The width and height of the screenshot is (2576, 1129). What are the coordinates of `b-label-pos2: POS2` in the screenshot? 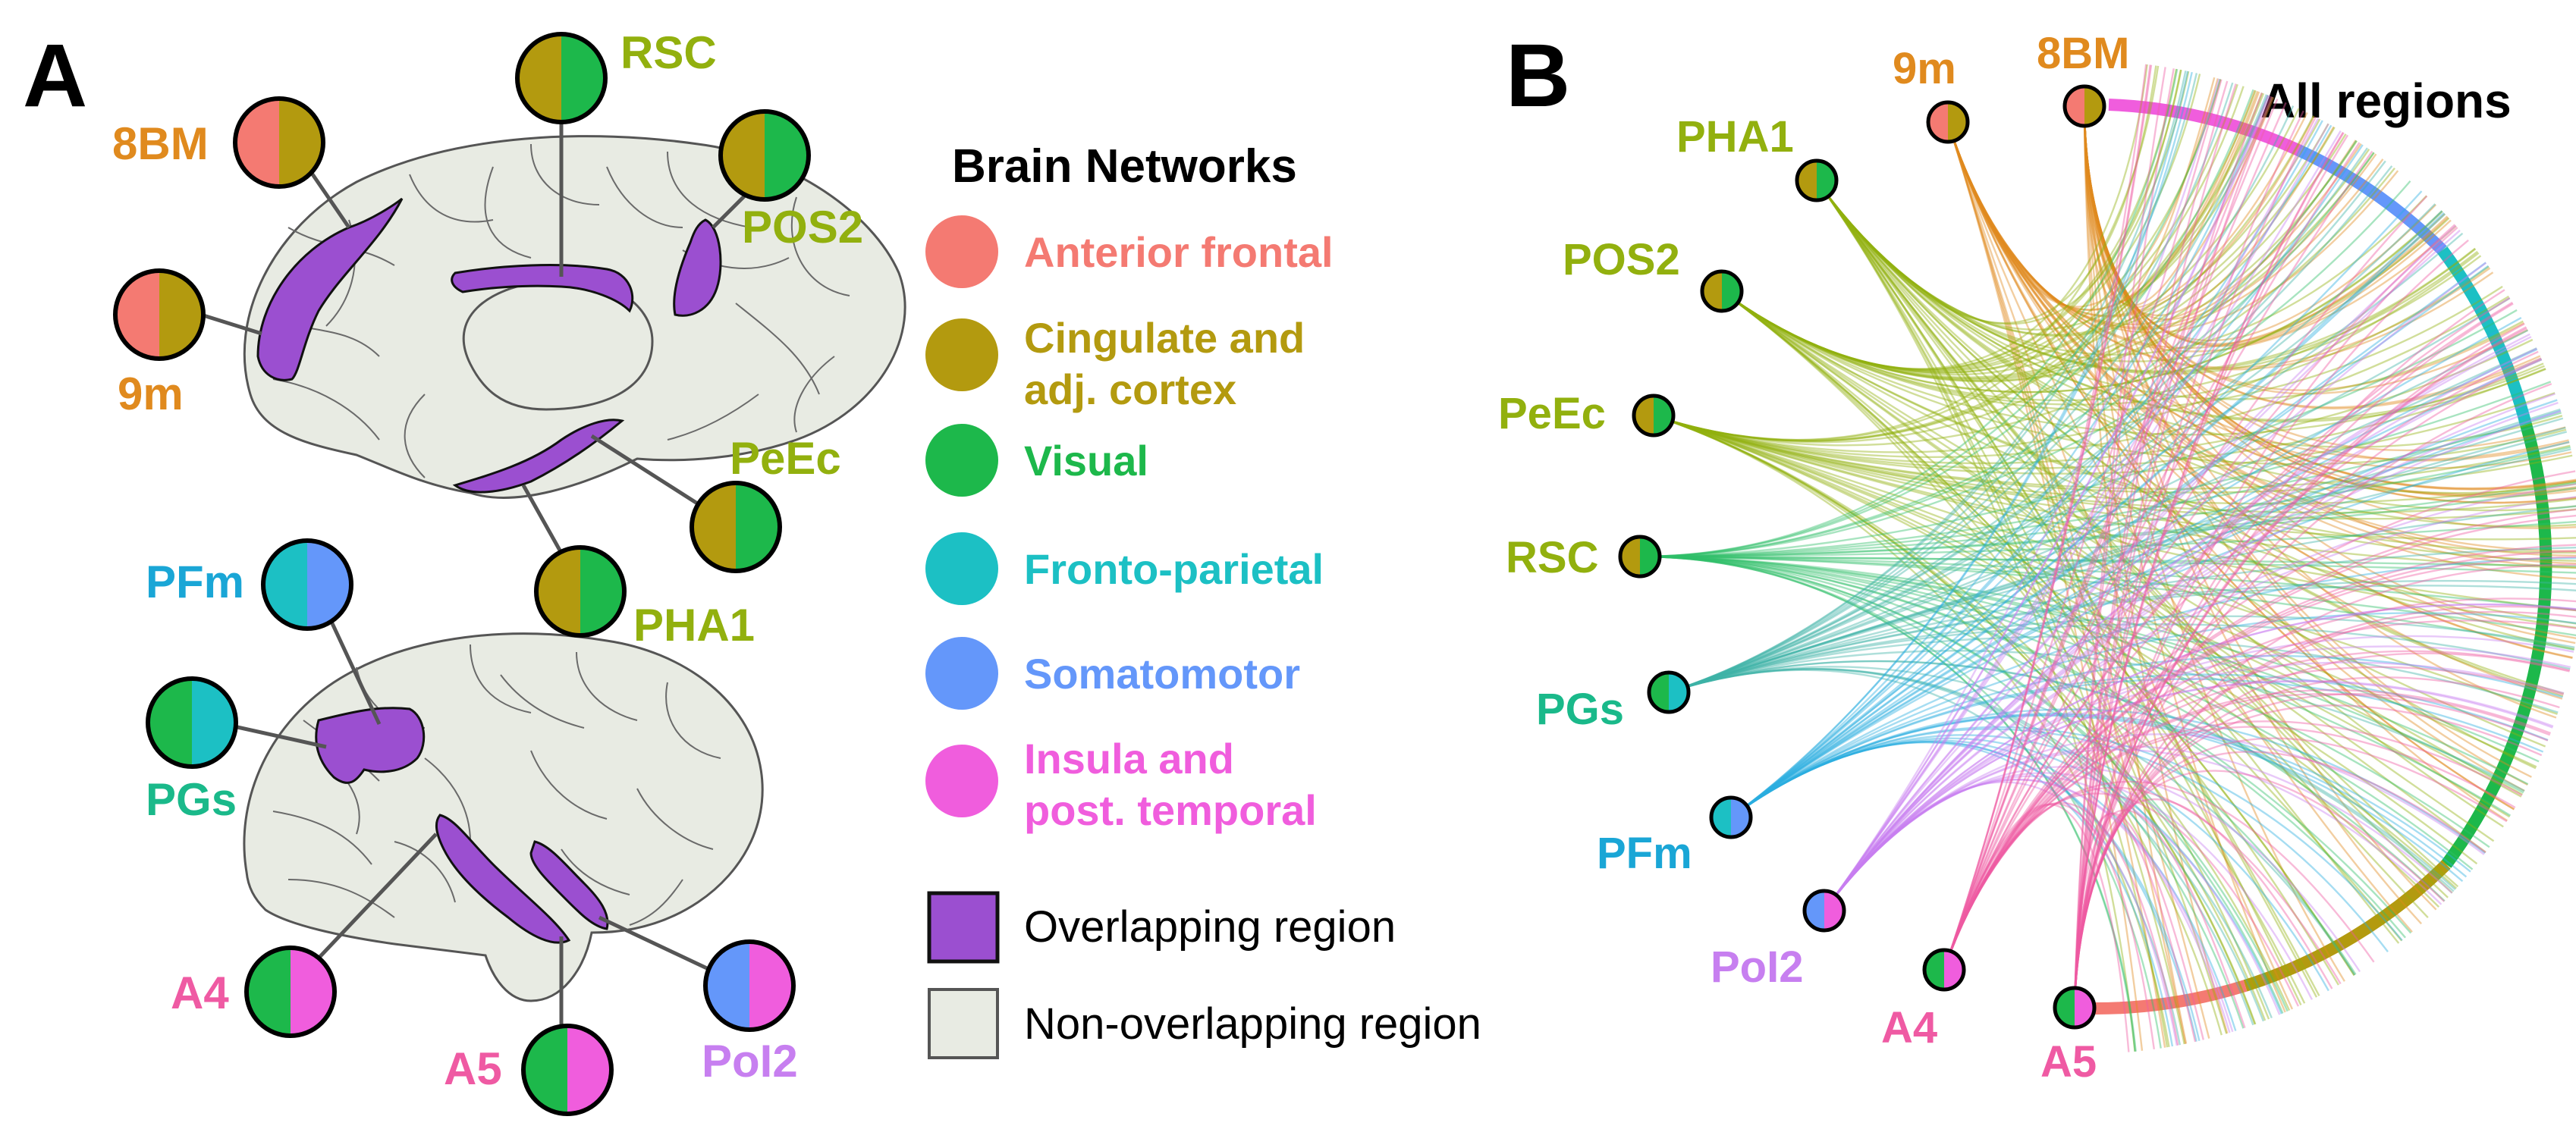 It's located at (1621, 259).